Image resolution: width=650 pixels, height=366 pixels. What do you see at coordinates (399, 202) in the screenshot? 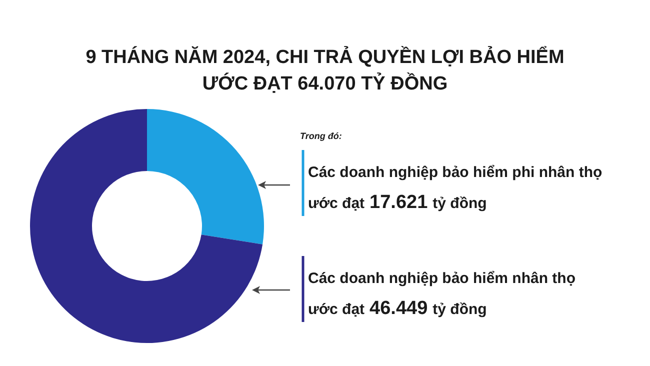
I see `data-label: 17.621` at bounding box center [399, 202].